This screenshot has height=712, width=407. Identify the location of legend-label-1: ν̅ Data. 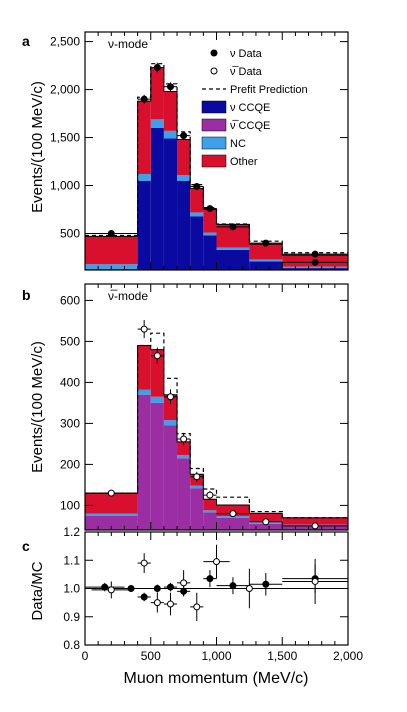
(246, 72).